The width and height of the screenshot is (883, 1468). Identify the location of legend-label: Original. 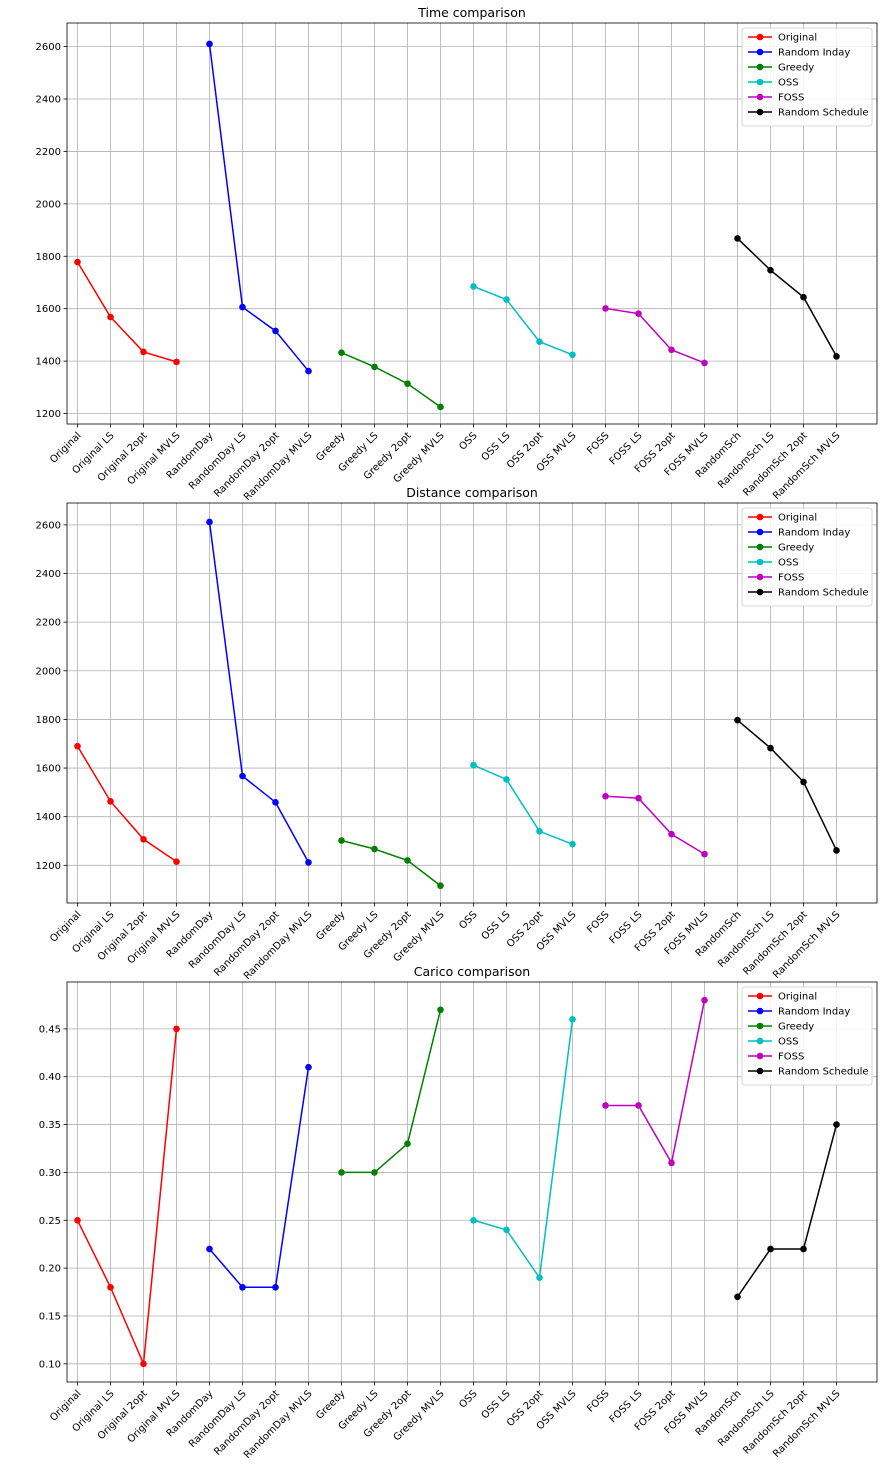
(797, 518).